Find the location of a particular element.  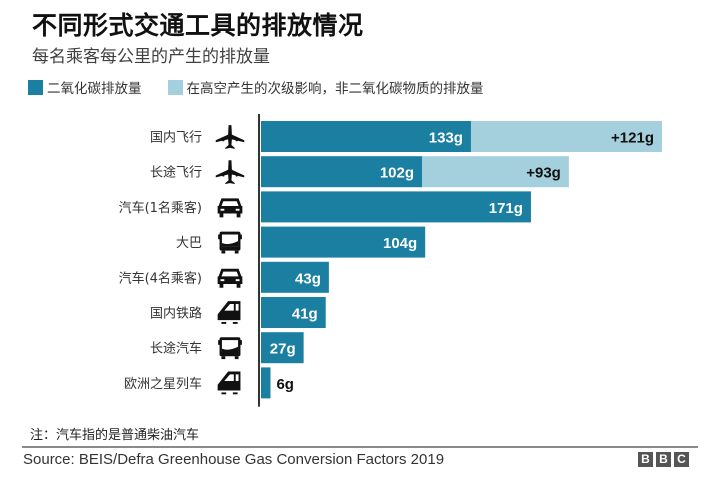

data-label-co2: 133g is located at coordinates (446, 138).